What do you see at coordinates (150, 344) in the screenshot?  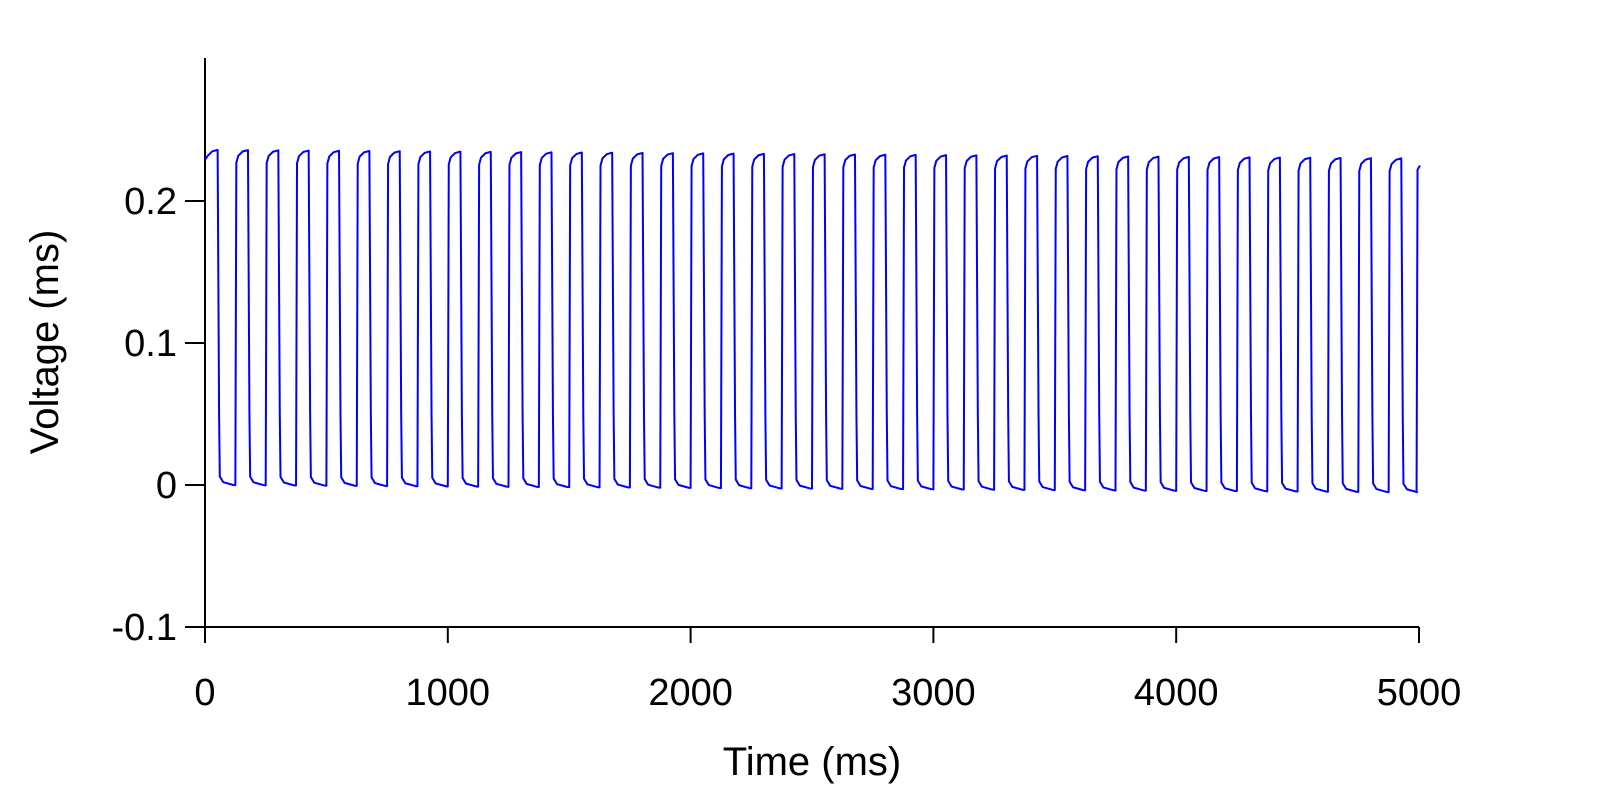 I see `y-tick-label: 0.1` at bounding box center [150, 344].